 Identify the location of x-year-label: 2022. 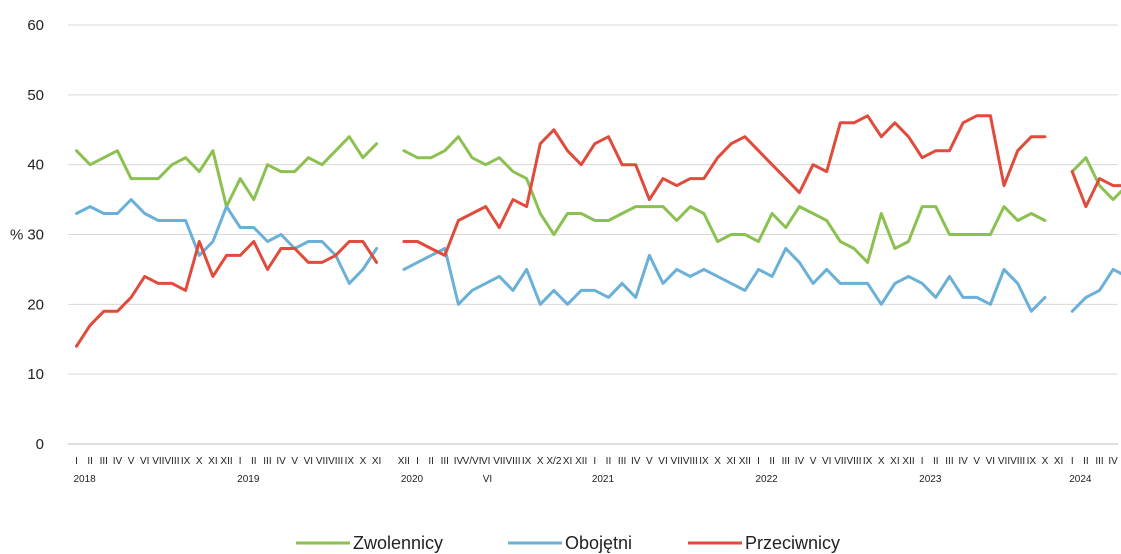
(767, 479).